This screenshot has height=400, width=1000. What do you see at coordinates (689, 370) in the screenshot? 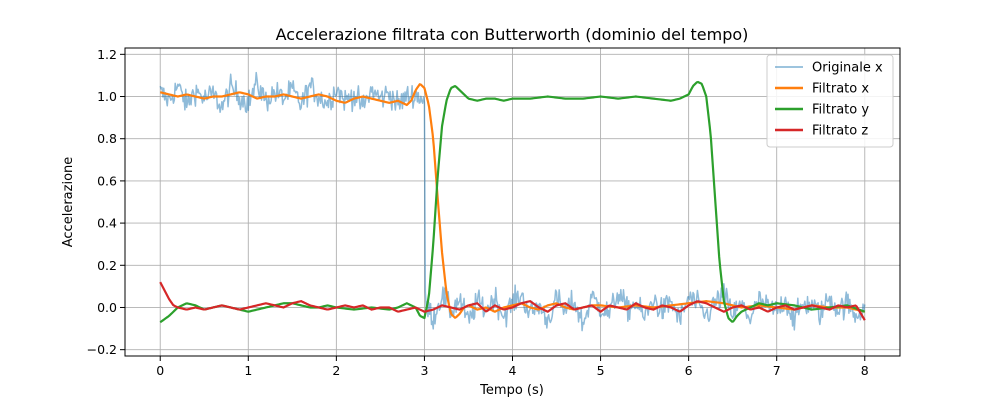
I see `x-tick-label: 6` at bounding box center [689, 370].